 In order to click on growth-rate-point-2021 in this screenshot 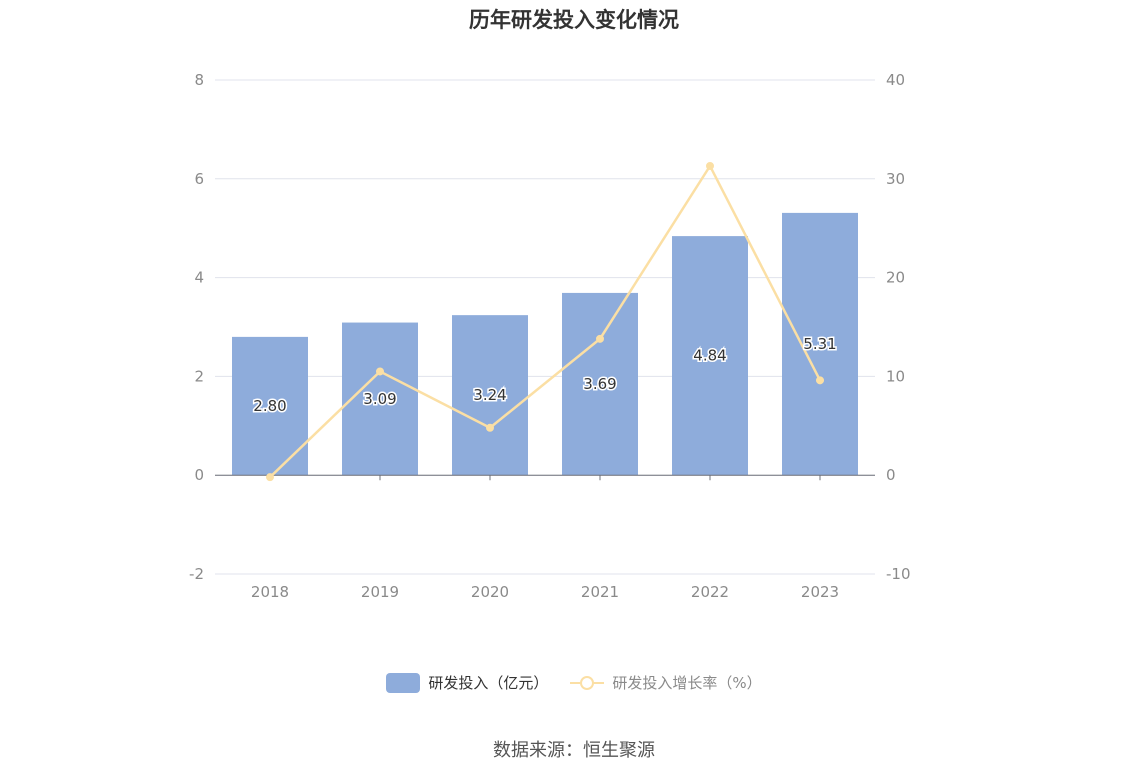, I will do `click(600, 338)`.